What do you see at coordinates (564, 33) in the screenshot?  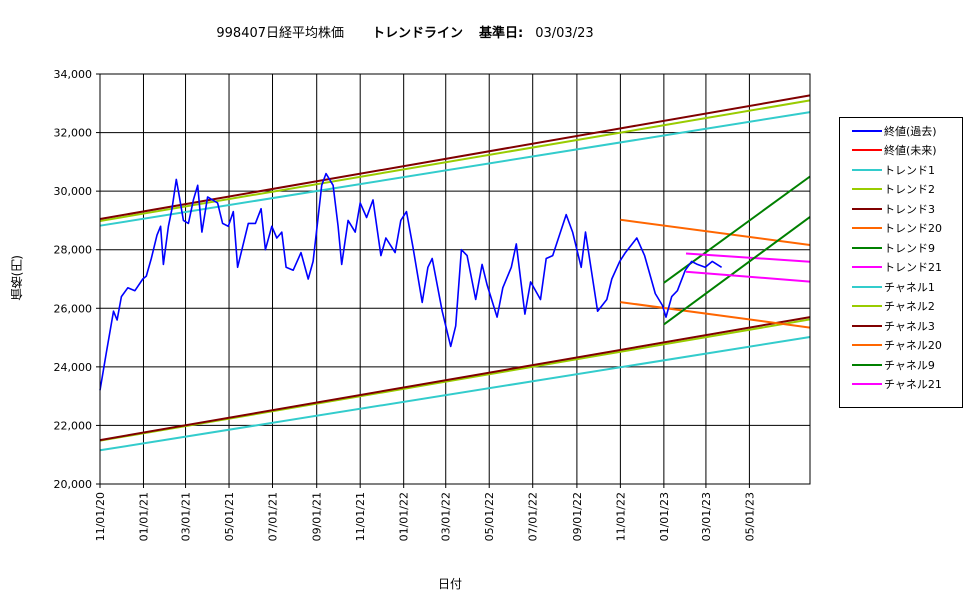 I see `title-base-date: 03/03/23` at bounding box center [564, 33].